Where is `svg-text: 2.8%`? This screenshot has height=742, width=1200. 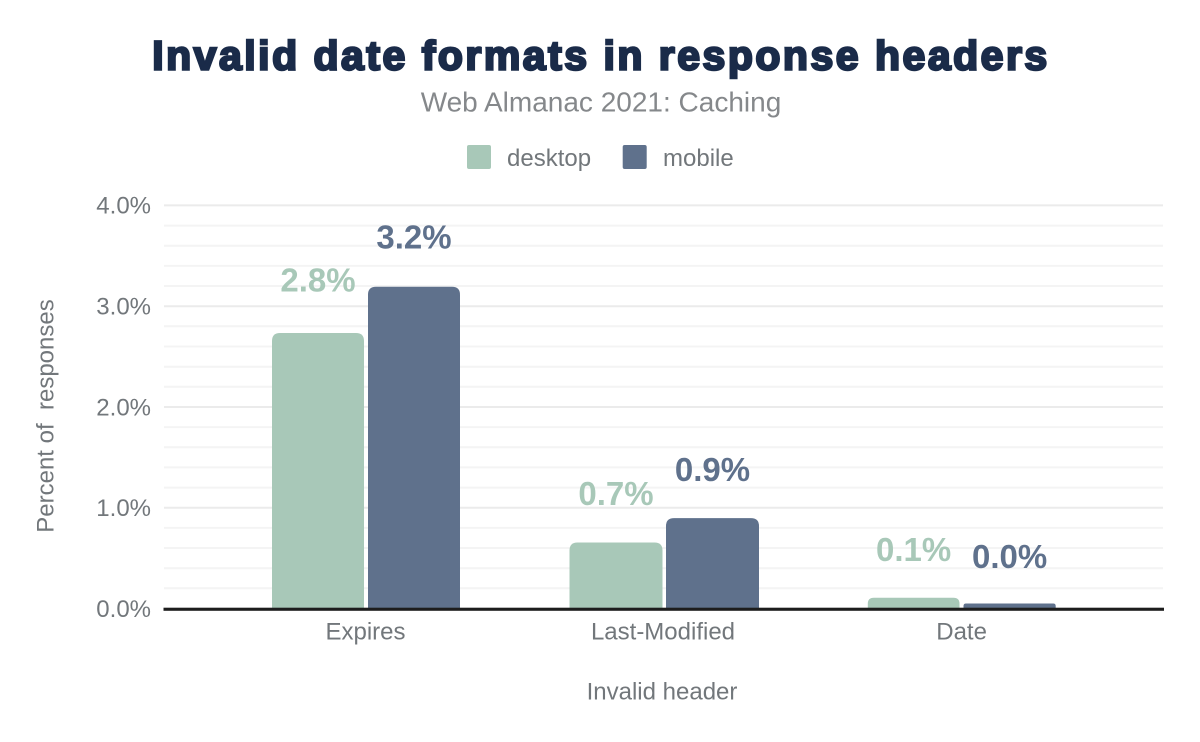 svg-text: 2.8% is located at coordinates (317, 280).